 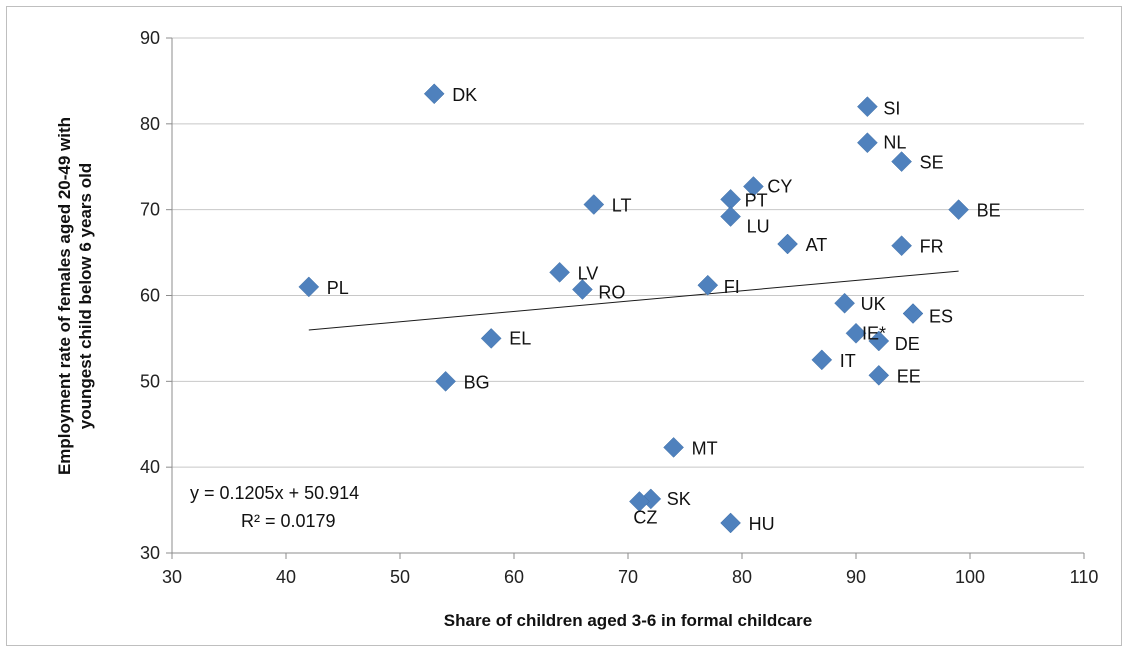 I want to click on data-point-it, so click(x=822, y=360).